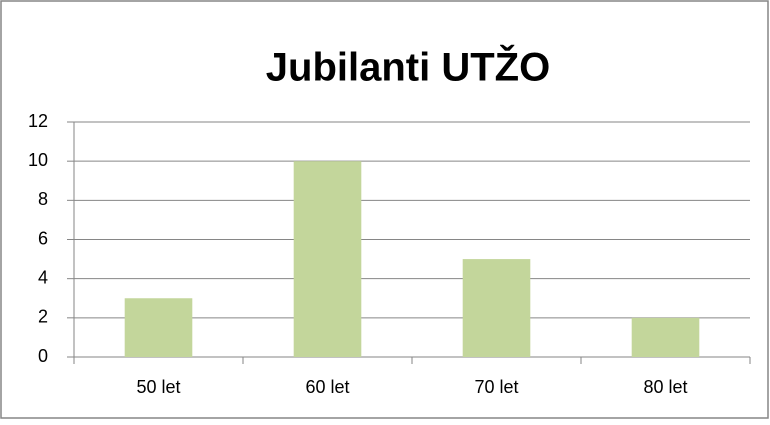  Describe the element at coordinates (43, 277) in the screenshot. I see `y-tick-label: 4` at that location.